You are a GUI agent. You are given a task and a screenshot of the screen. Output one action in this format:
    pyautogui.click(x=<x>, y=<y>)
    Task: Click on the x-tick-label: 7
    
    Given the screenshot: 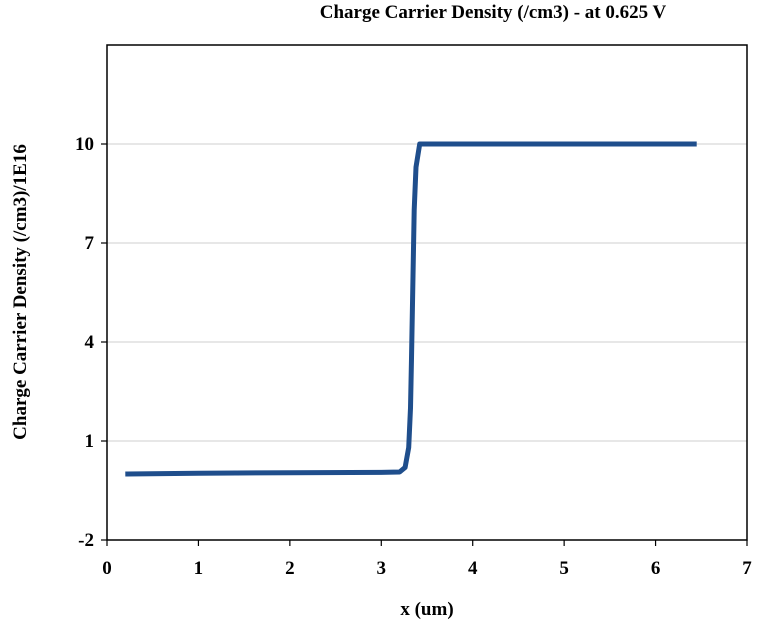 What is the action you would take?
    pyautogui.click(x=747, y=568)
    